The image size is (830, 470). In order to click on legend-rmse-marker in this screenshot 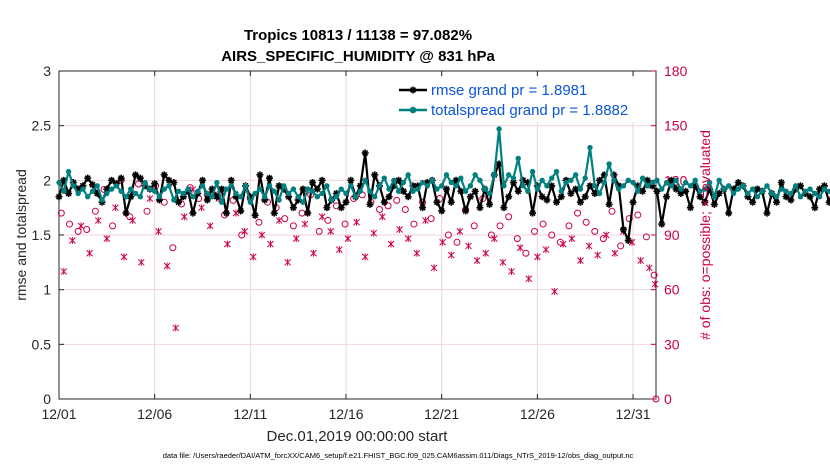, I will do `click(413, 90)`.